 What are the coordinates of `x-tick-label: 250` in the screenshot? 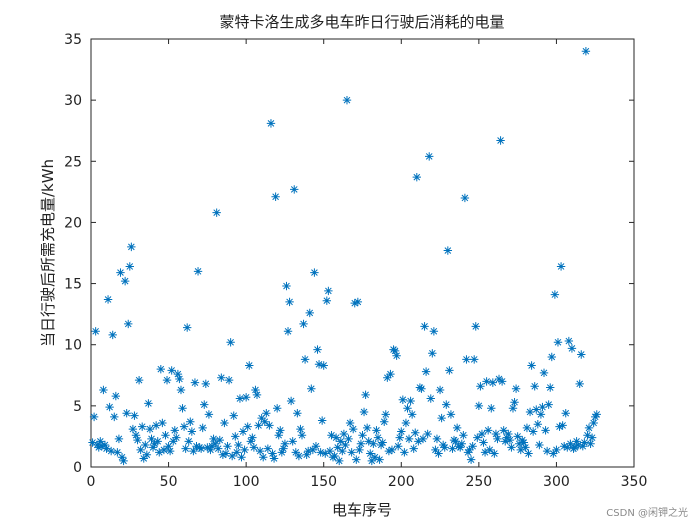 It's located at (478, 482).